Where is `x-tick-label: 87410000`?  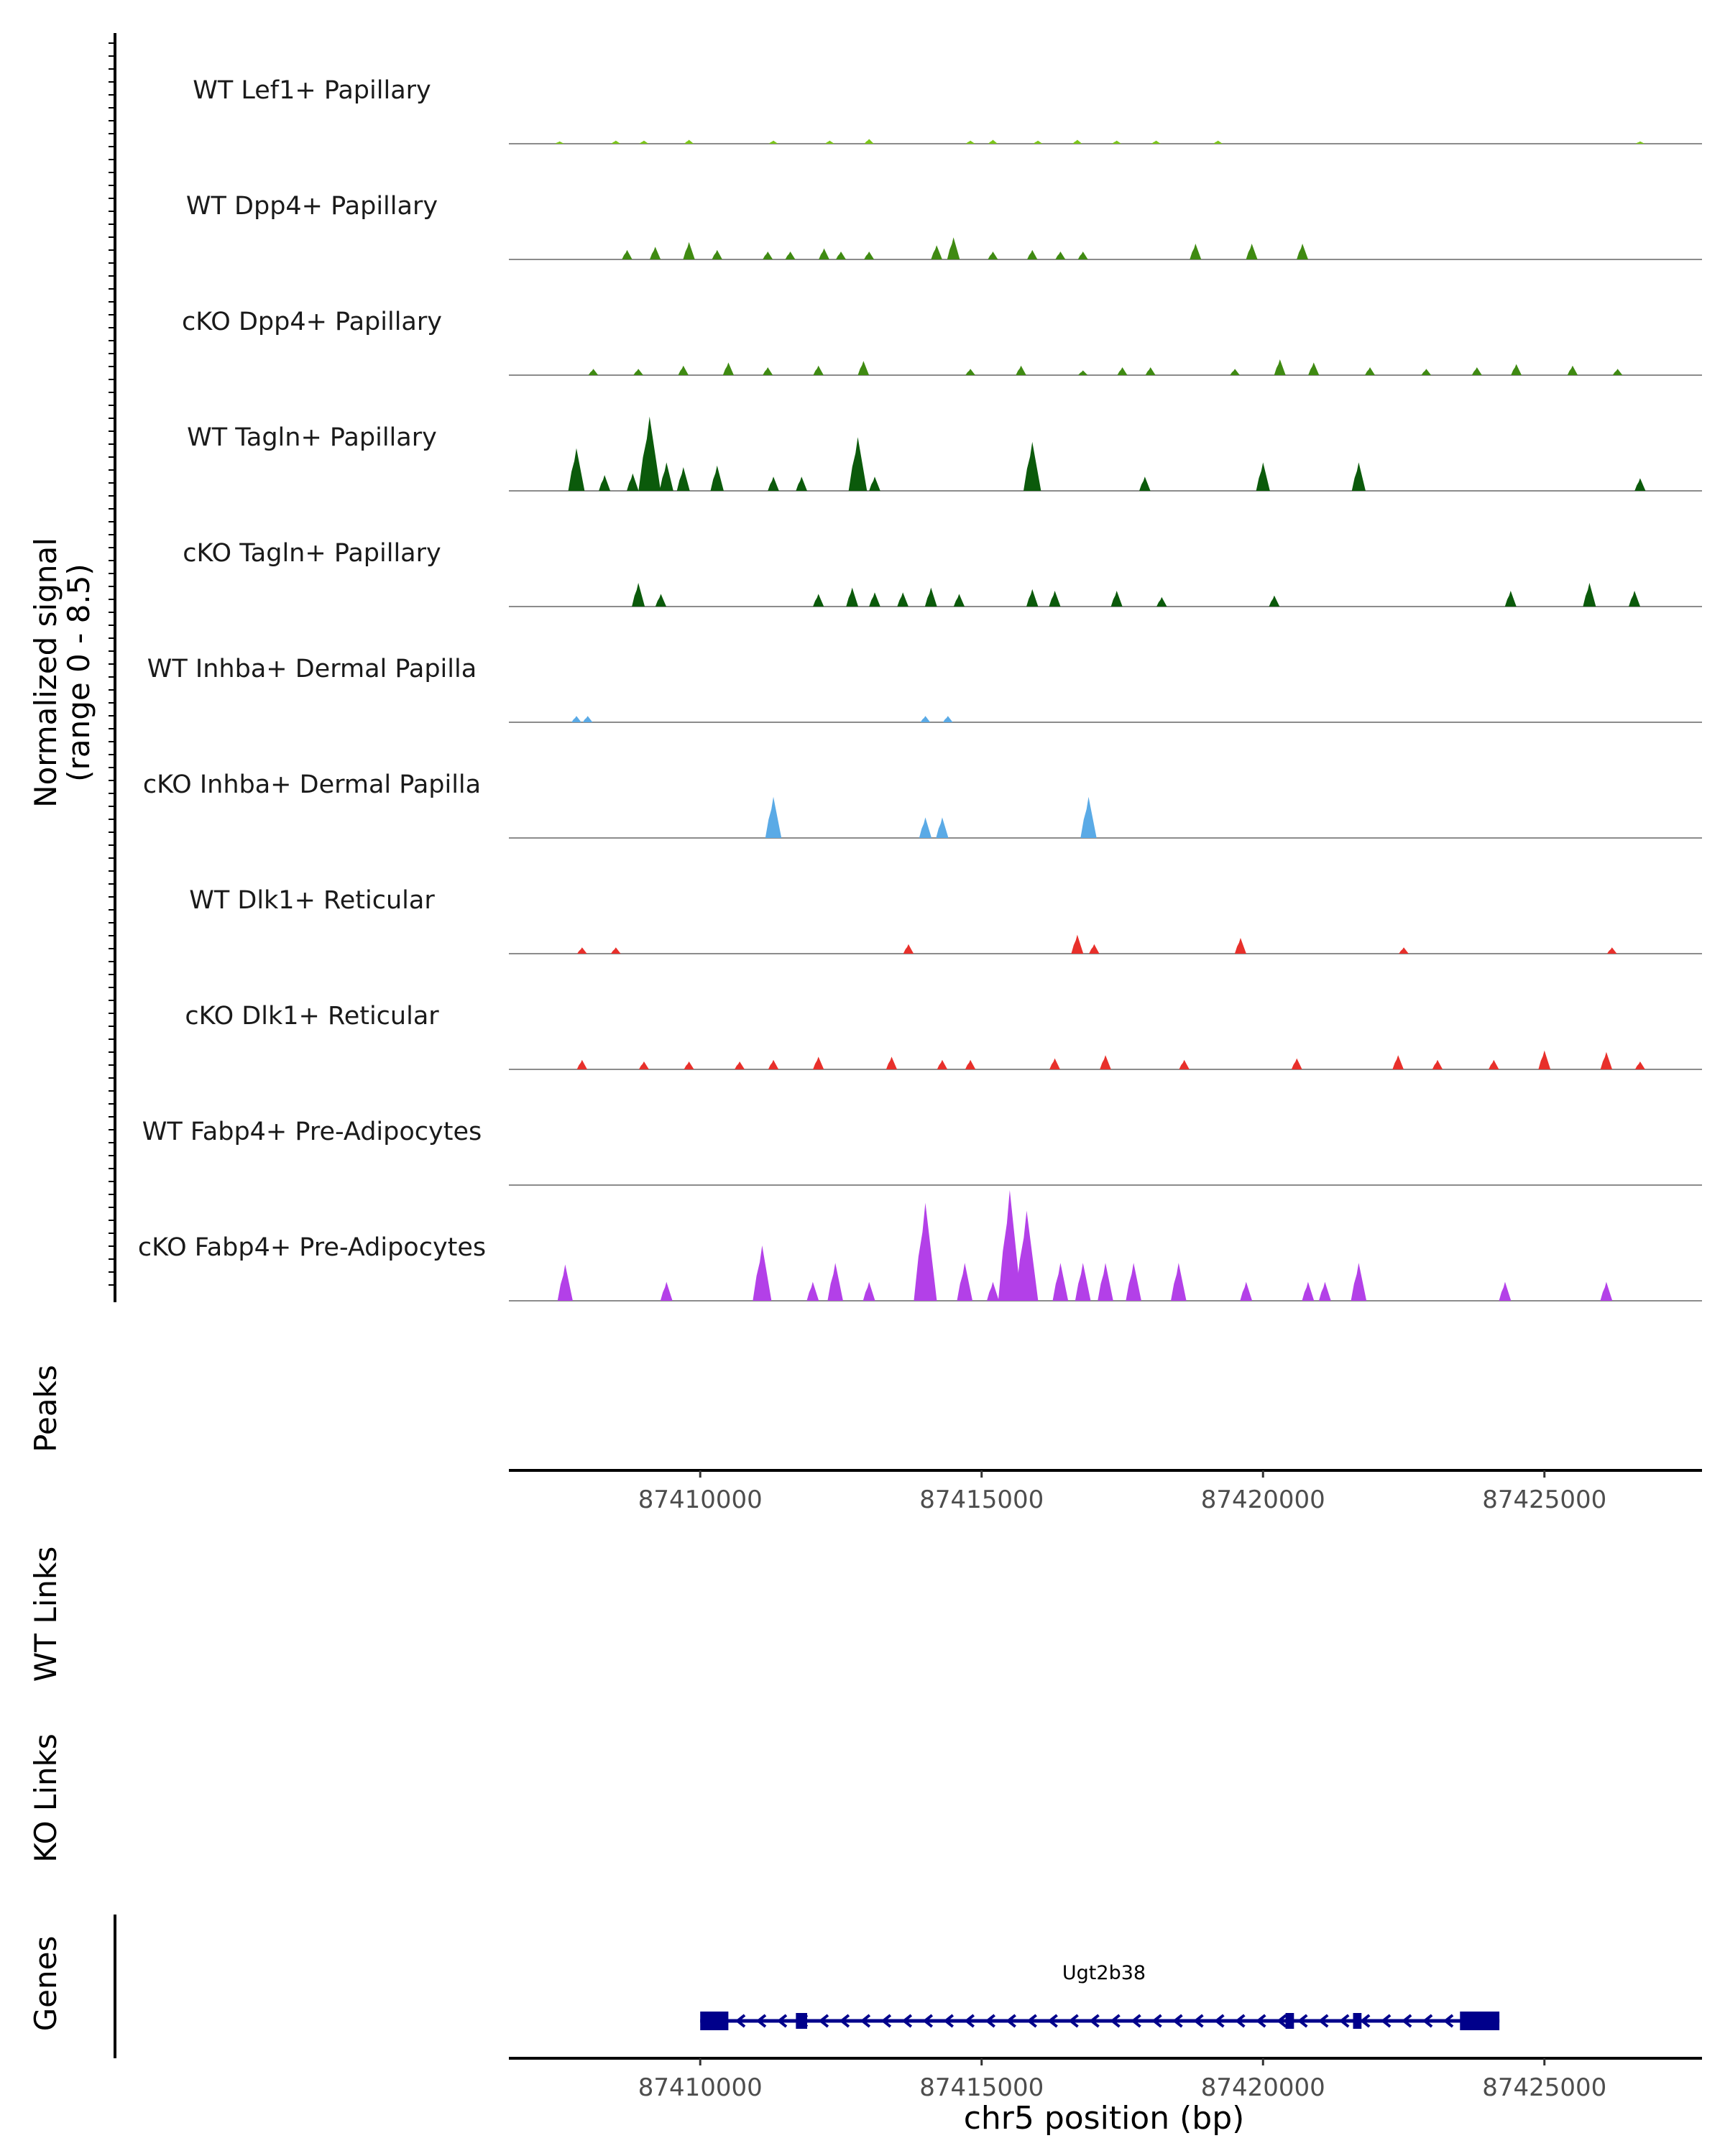 x-tick-label: 87410000 is located at coordinates (700, 1499).